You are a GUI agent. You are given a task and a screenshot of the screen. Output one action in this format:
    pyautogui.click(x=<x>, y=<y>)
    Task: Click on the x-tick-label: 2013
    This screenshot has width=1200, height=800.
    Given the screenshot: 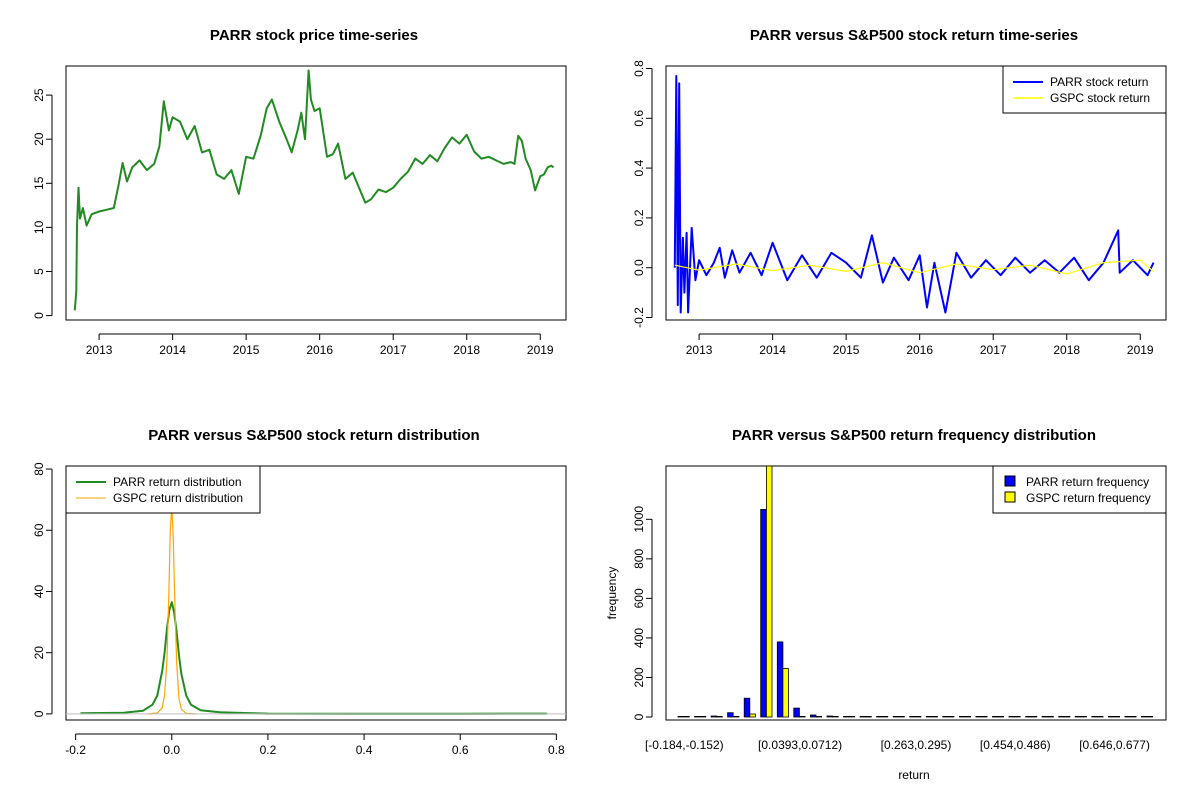 What is the action you would take?
    pyautogui.click(x=699, y=350)
    